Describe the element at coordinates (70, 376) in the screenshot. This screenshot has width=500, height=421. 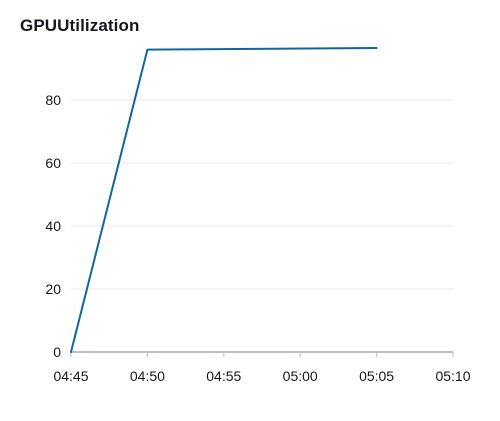
I see `x-tick-label: 04:45` at that location.